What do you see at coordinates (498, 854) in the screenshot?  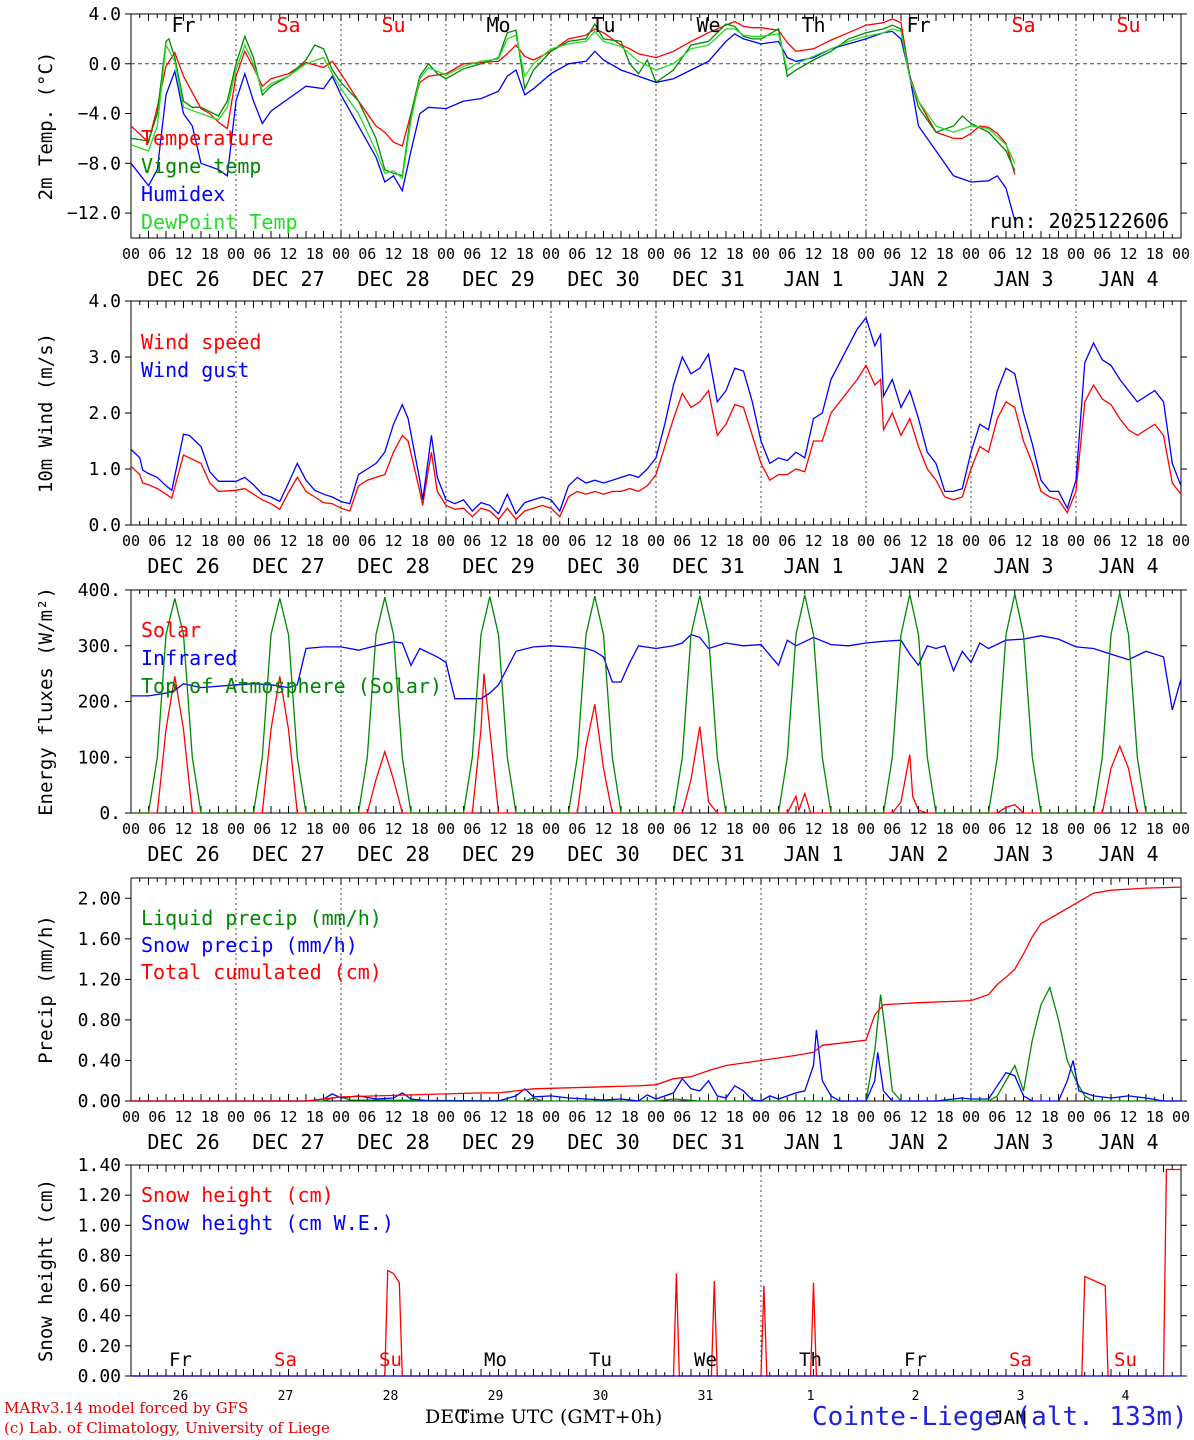 I see `day-label: DEC 29` at bounding box center [498, 854].